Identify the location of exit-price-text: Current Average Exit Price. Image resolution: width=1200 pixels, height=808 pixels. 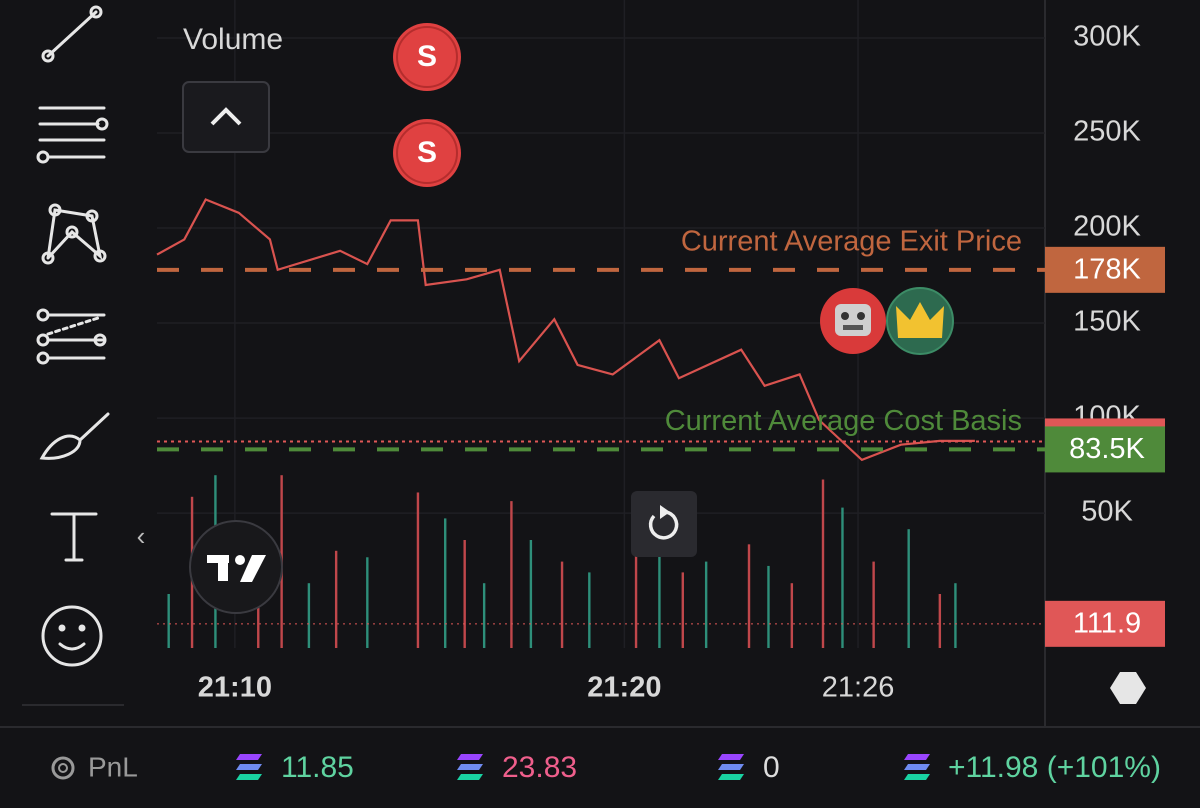
(851, 241).